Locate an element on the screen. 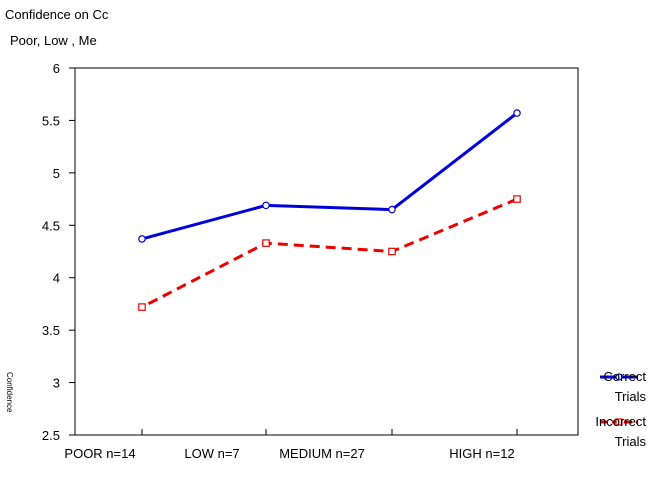 The width and height of the screenshot is (648, 477). y-tick-label: 3.5 is located at coordinates (51, 330).